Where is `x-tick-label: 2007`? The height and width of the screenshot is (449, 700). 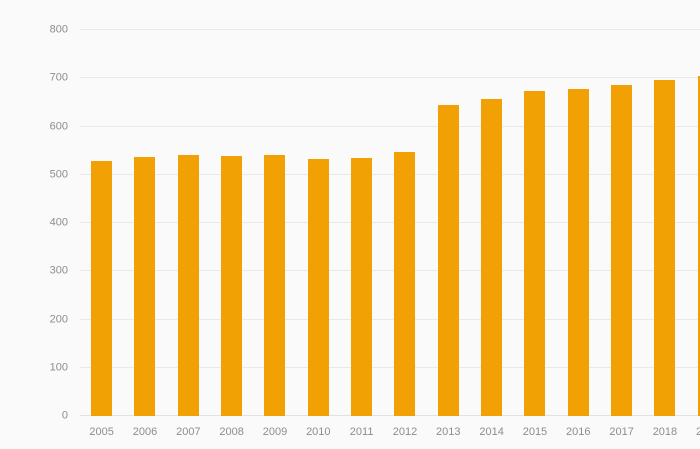
x-tick-label: 2007 is located at coordinates (188, 432).